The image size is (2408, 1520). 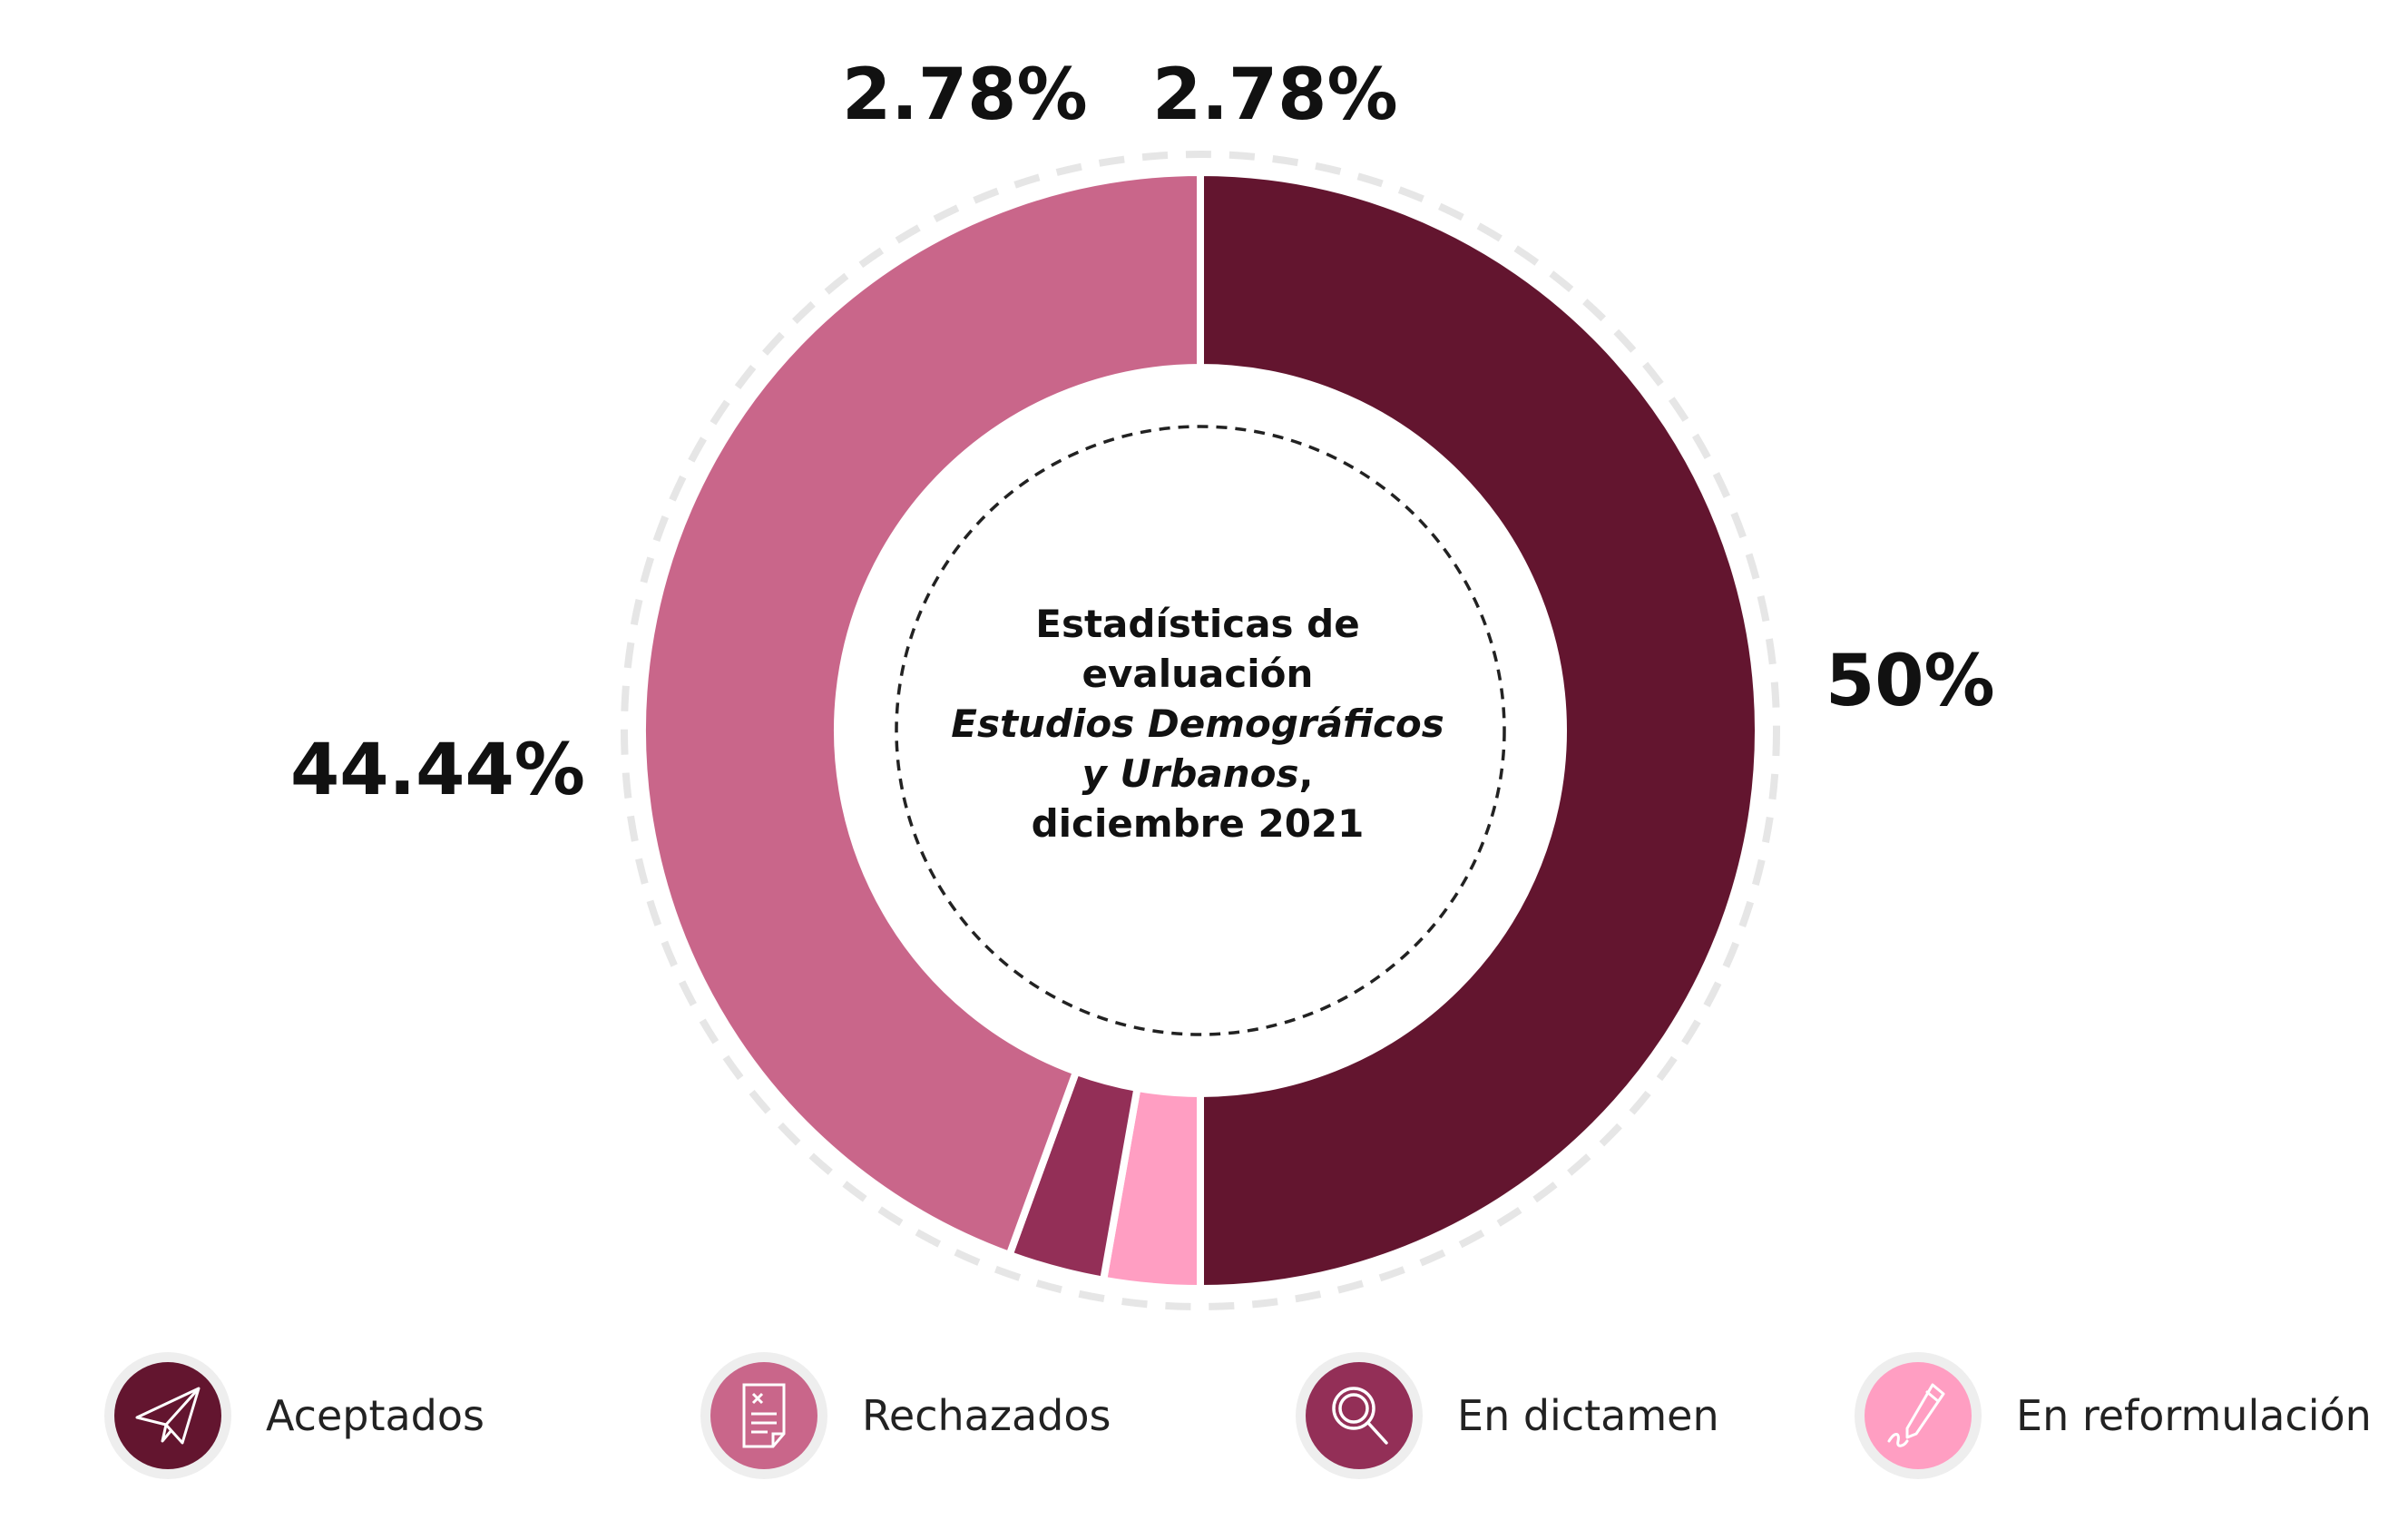 I want to click on paper-plane-icon, so click(x=167, y=1415).